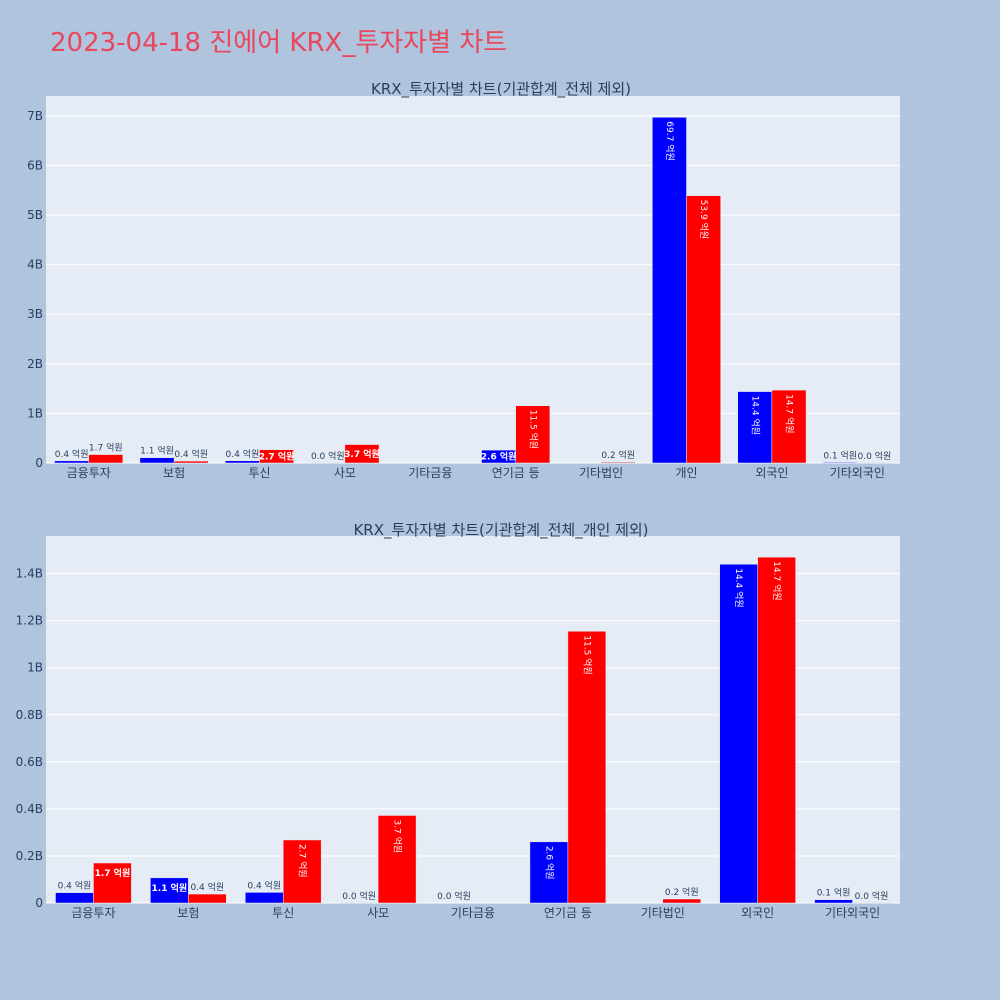 The width and height of the screenshot is (1000, 1000). Describe the element at coordinates (35, 215) in the screenshot. I see `y-tick-label: 5B` at that location.